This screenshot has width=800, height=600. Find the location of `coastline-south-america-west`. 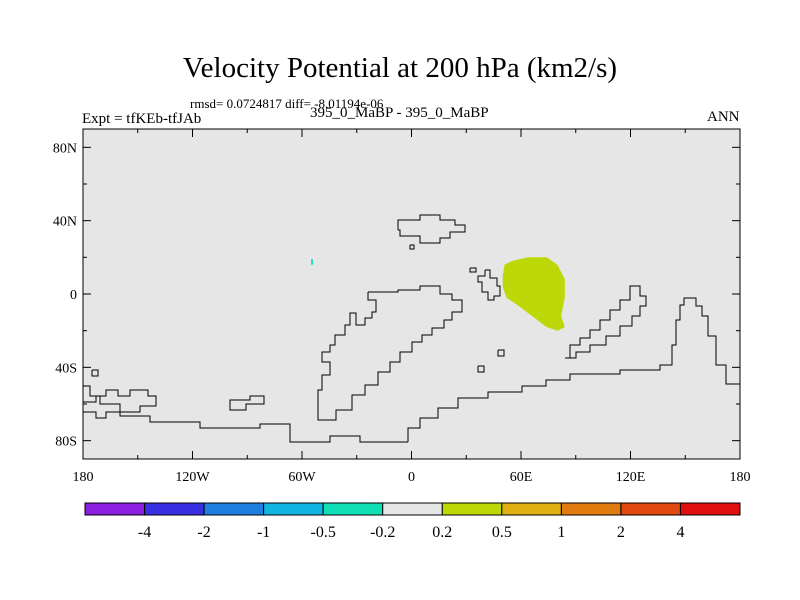

coastline-south-america-west is located at coordinates (390, 353).